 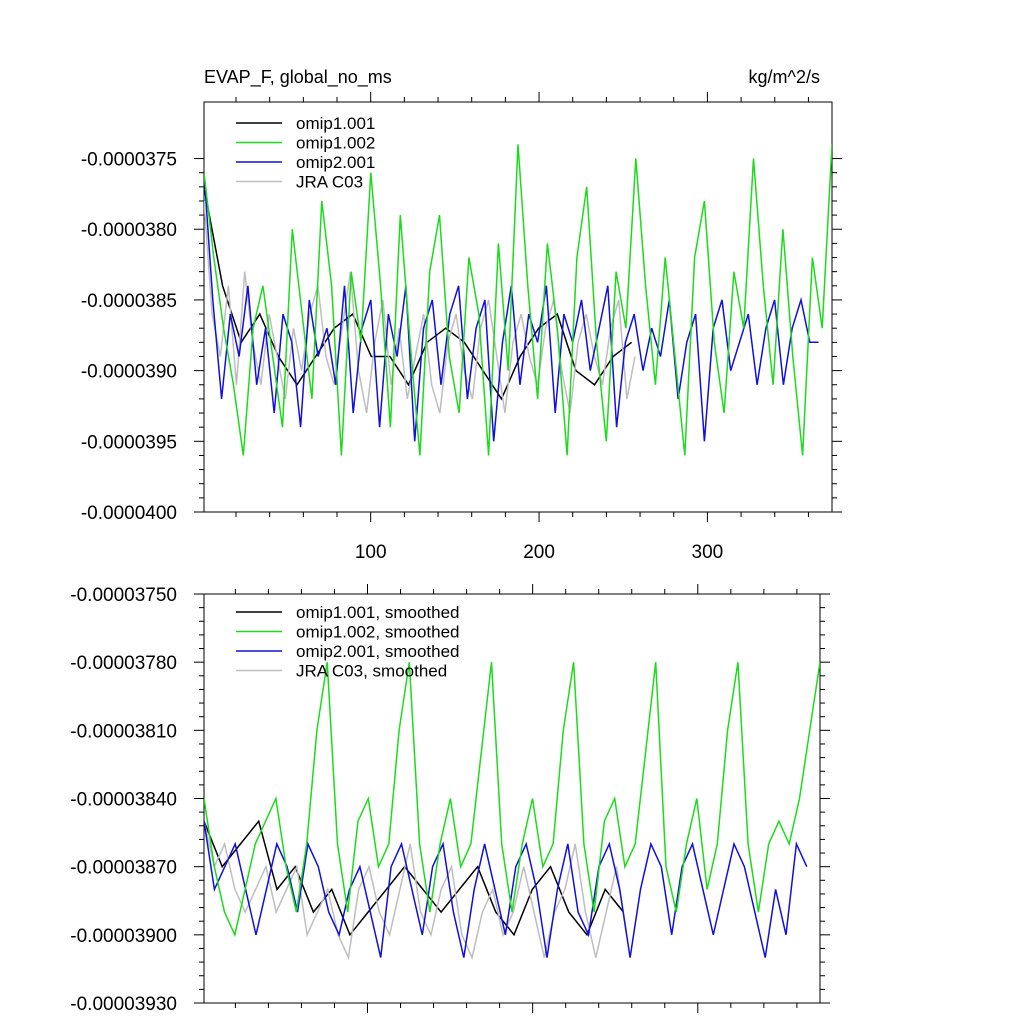 I want to click on y-tick-label: -0.0000375, so click(x=129, y=160).